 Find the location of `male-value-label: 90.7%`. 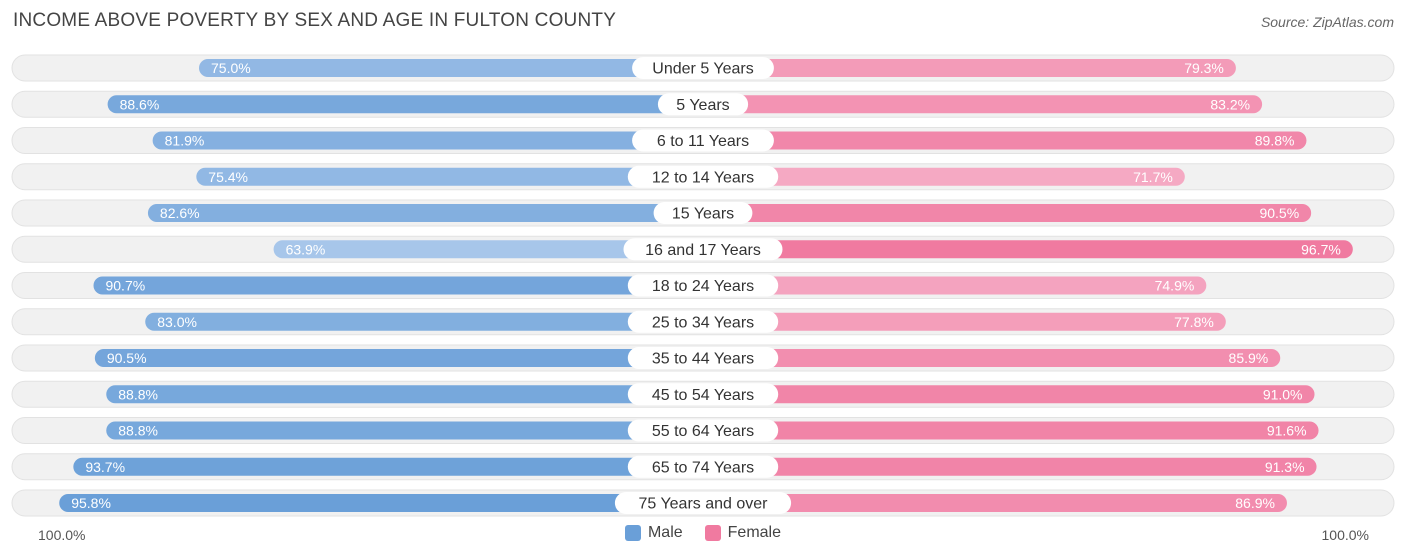

male-value-label: 90.7% is located at coordinates (125, 286).